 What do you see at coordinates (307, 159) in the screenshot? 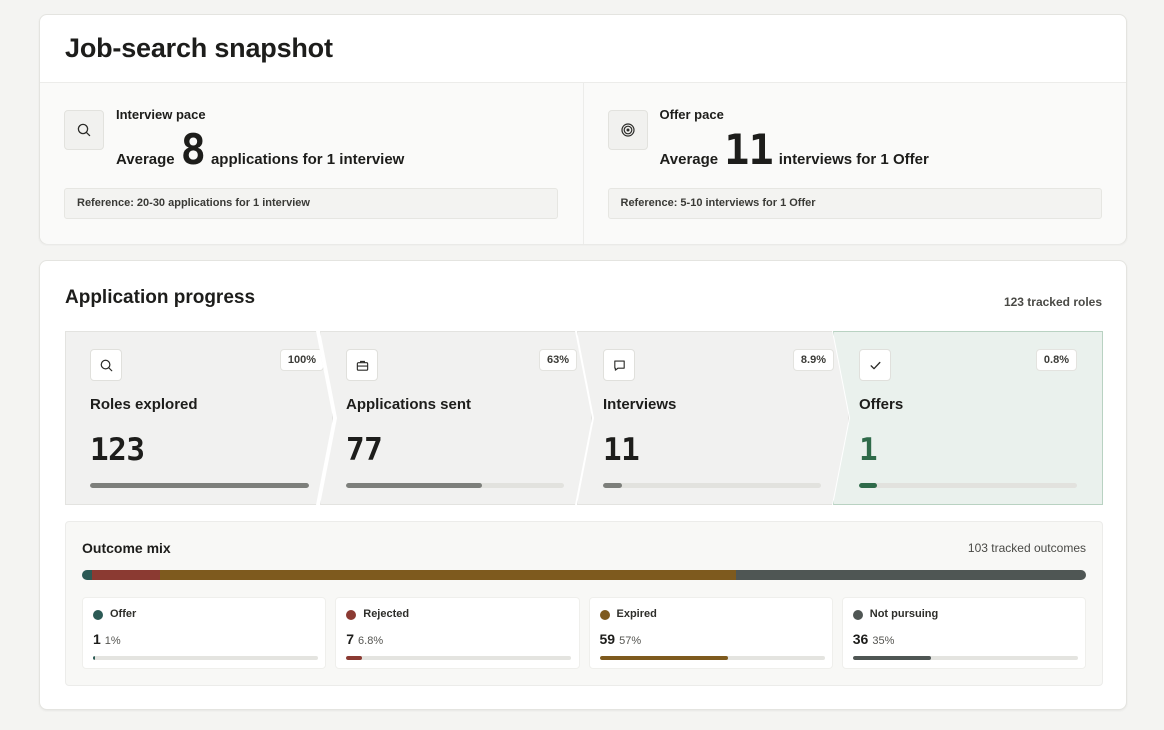
I see `pace-suffix: applications for 1 interview` at bounding box center [307, 159].